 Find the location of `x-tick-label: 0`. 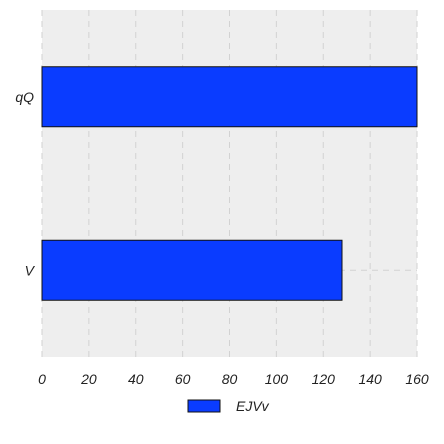

x-tick-label: 0 is located at coordinates (42, 379).